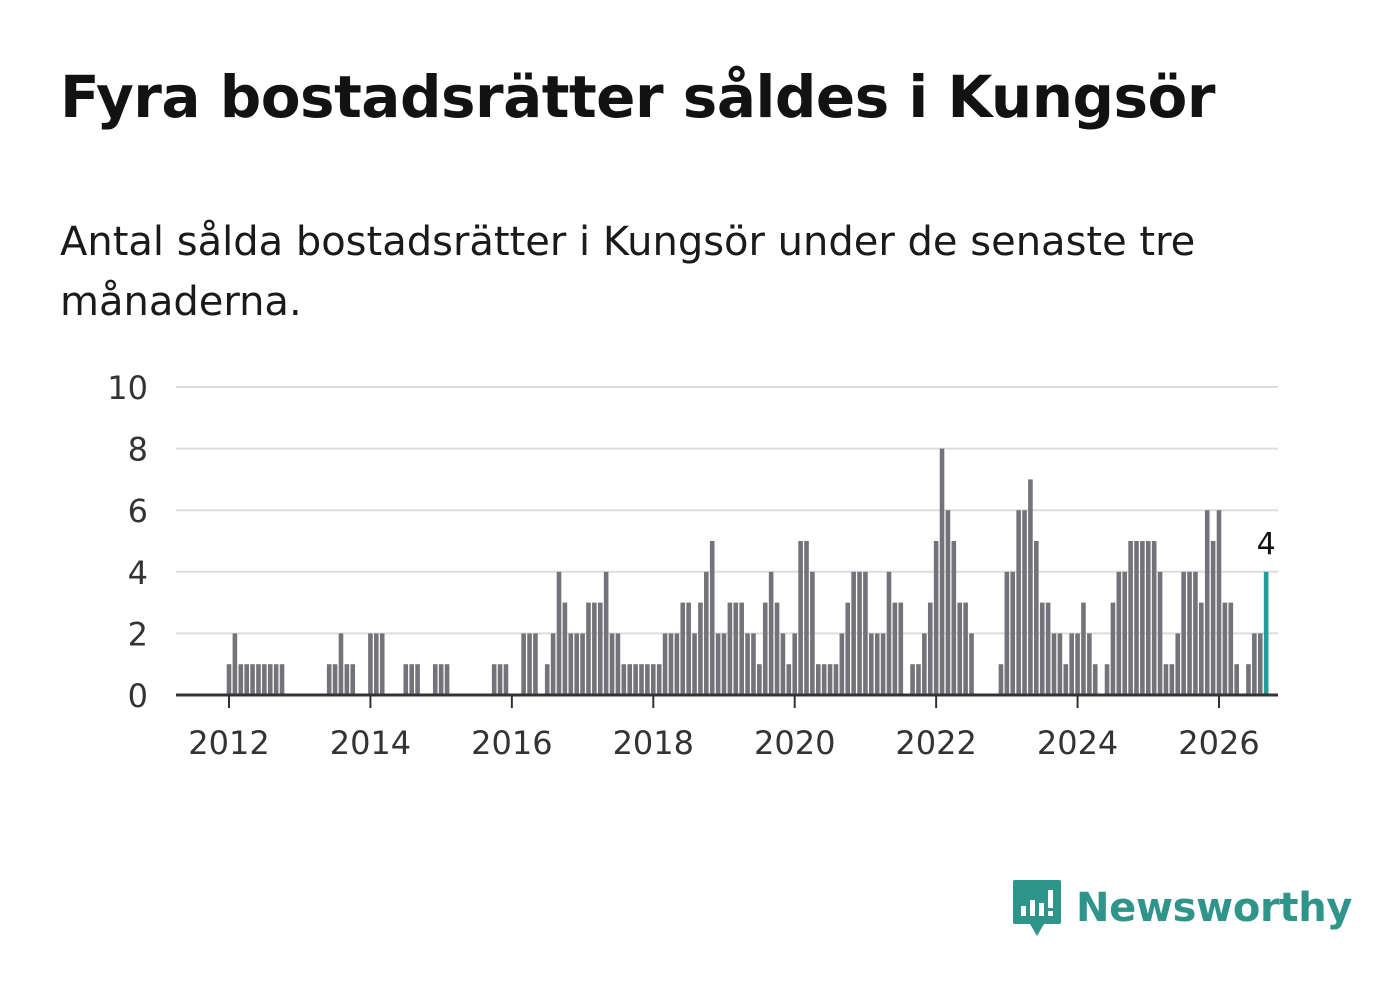 The height and width of the screenshot is (999, 1382). What do you see at coordinates (794, 743) in the screenshot?
I see `x-tick-label: 2020` at bounding box center [794, 743].